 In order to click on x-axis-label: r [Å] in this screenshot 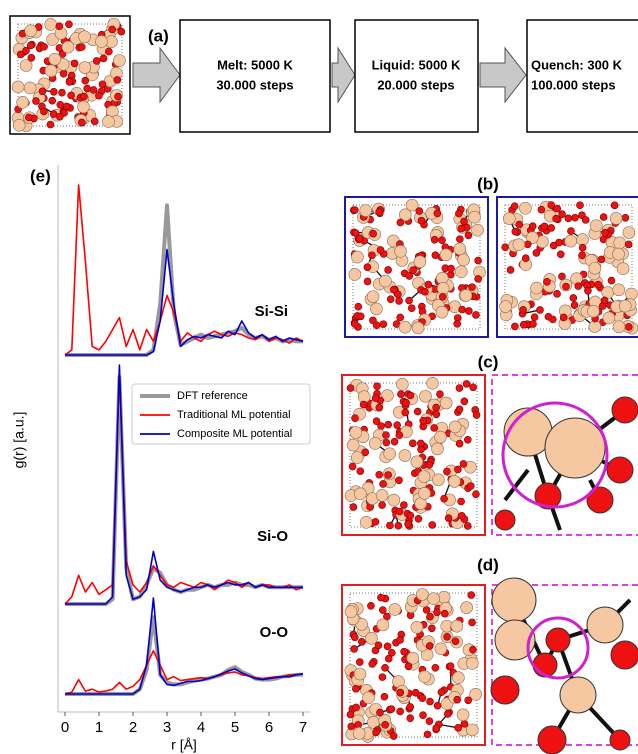, I will do `click(184, 745)`.